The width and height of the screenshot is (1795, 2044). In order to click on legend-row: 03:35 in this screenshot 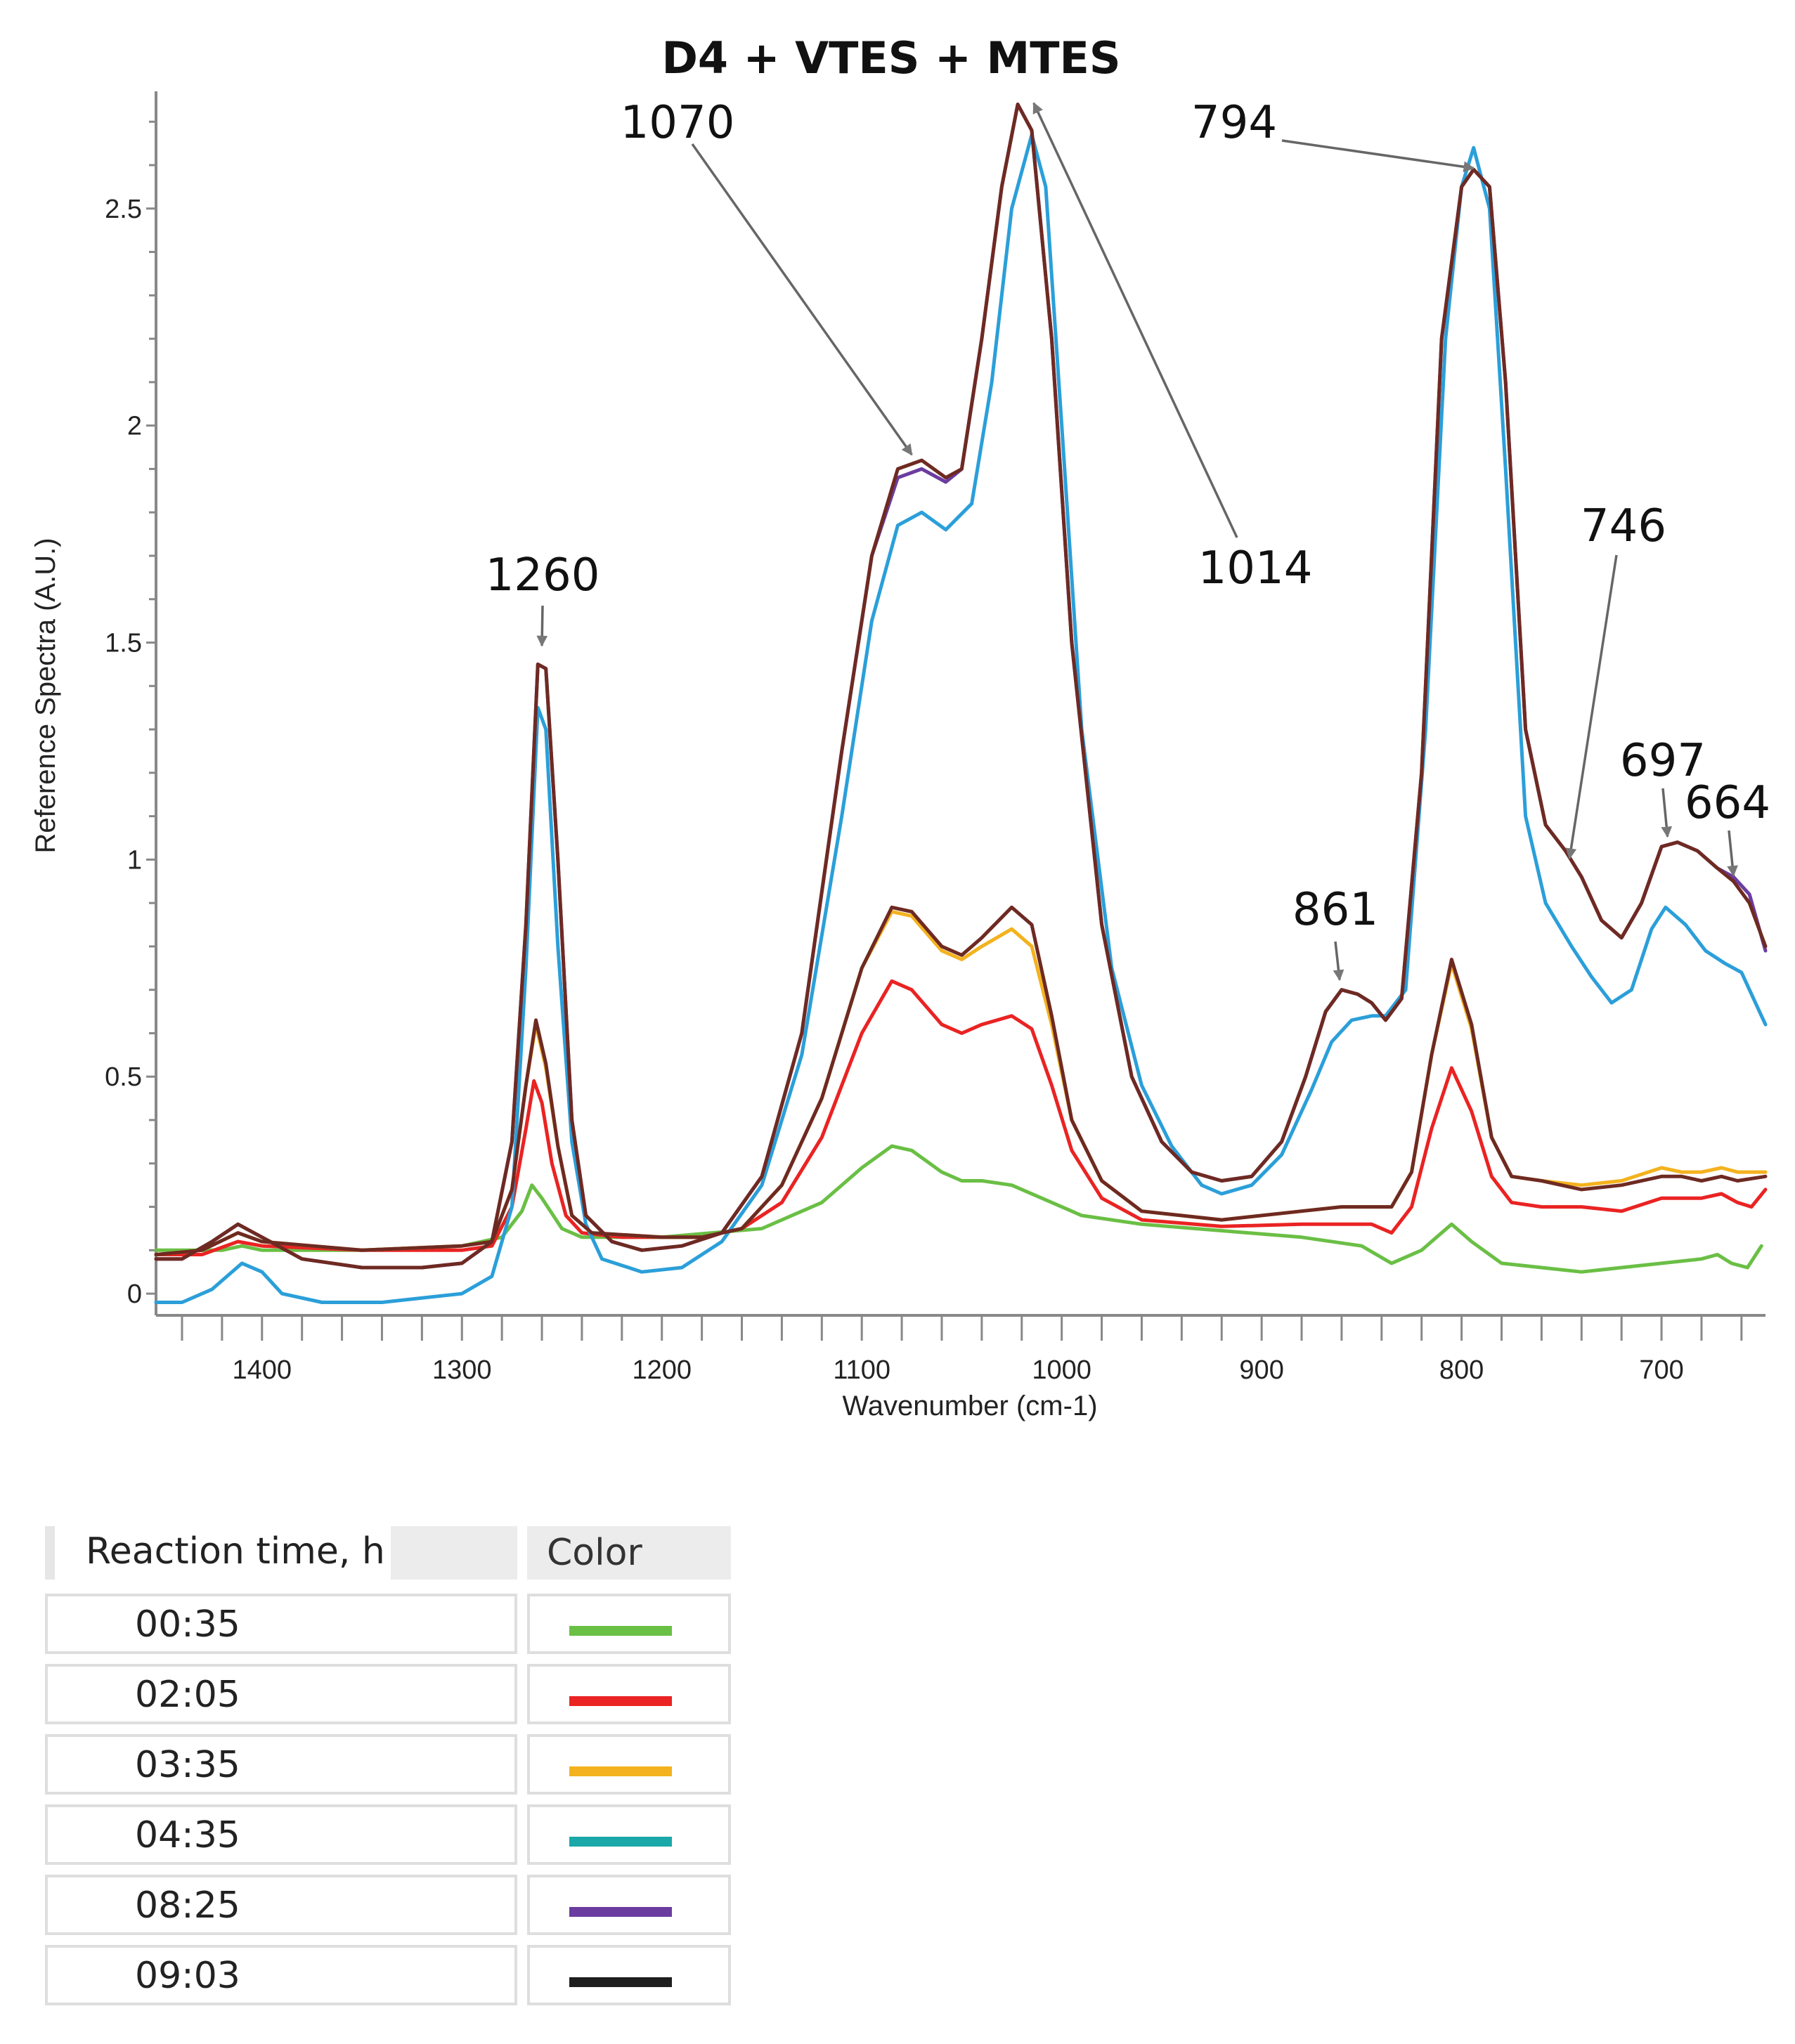, I will do `click(393, 1764)`.